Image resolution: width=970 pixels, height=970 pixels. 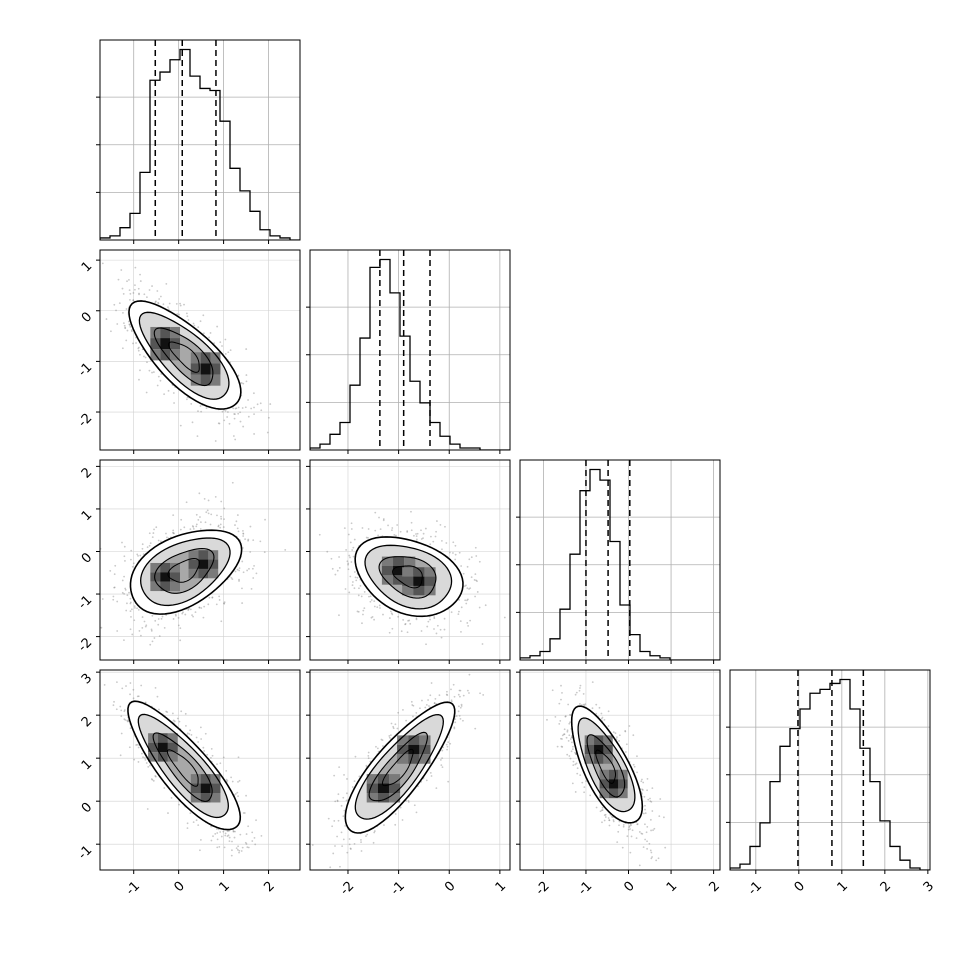 I want to click on histogram-frame, so click(x=620, y=560).